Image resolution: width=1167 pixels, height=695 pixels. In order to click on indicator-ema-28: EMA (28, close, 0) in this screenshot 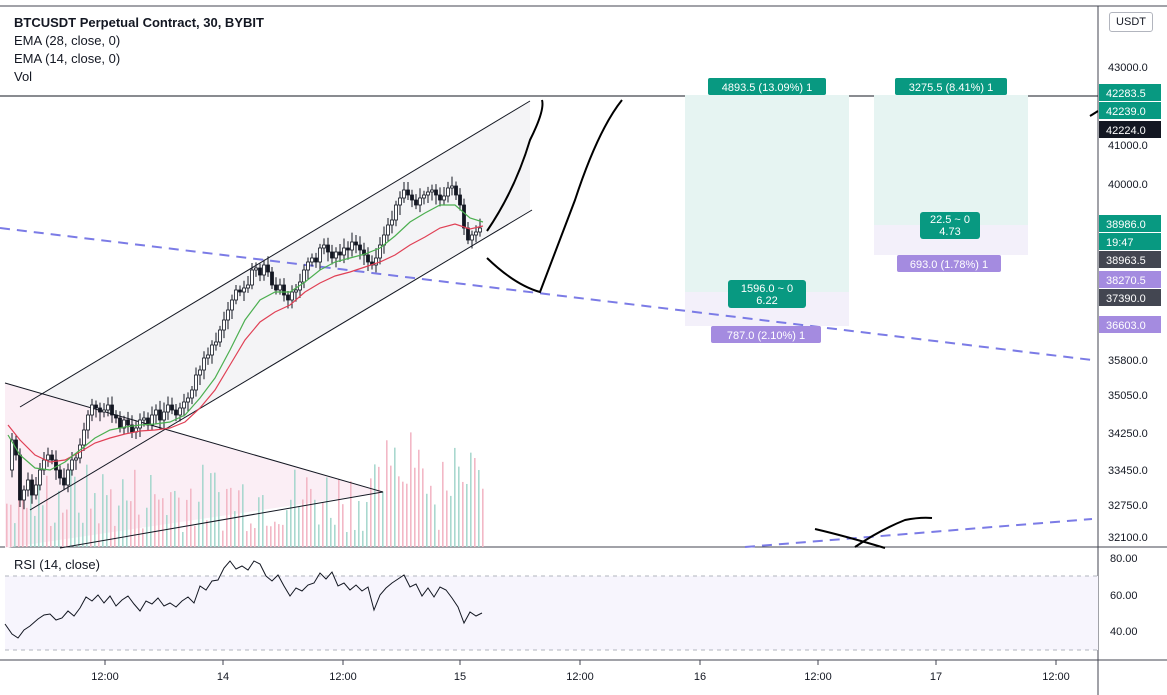, I will do `click(67, 40)`.